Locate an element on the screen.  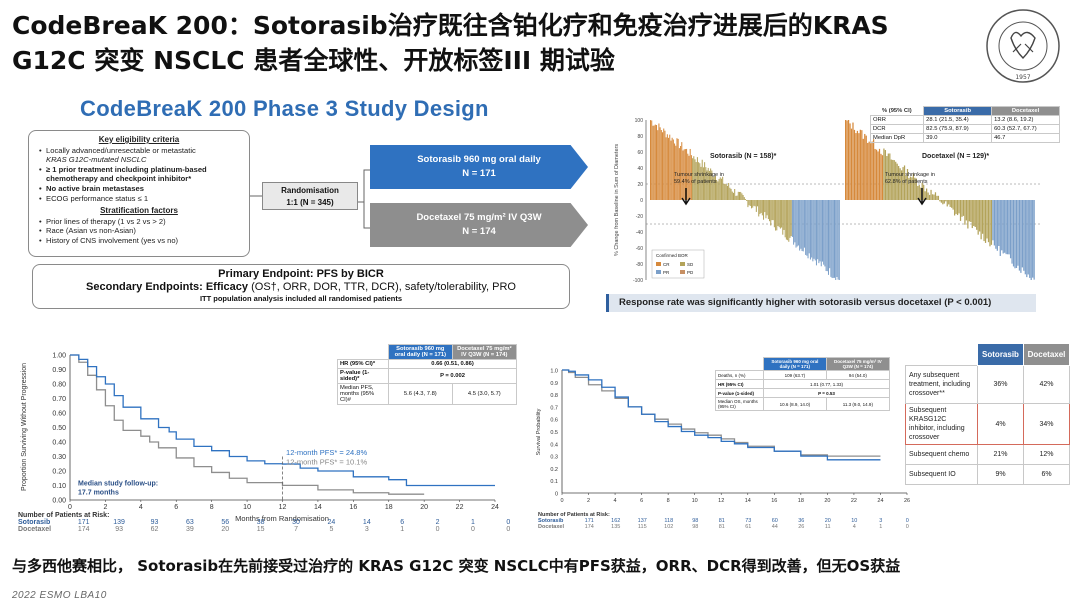
stratification-item: Race (Asian vs non-Asian) is located at coordinates (139, 231).